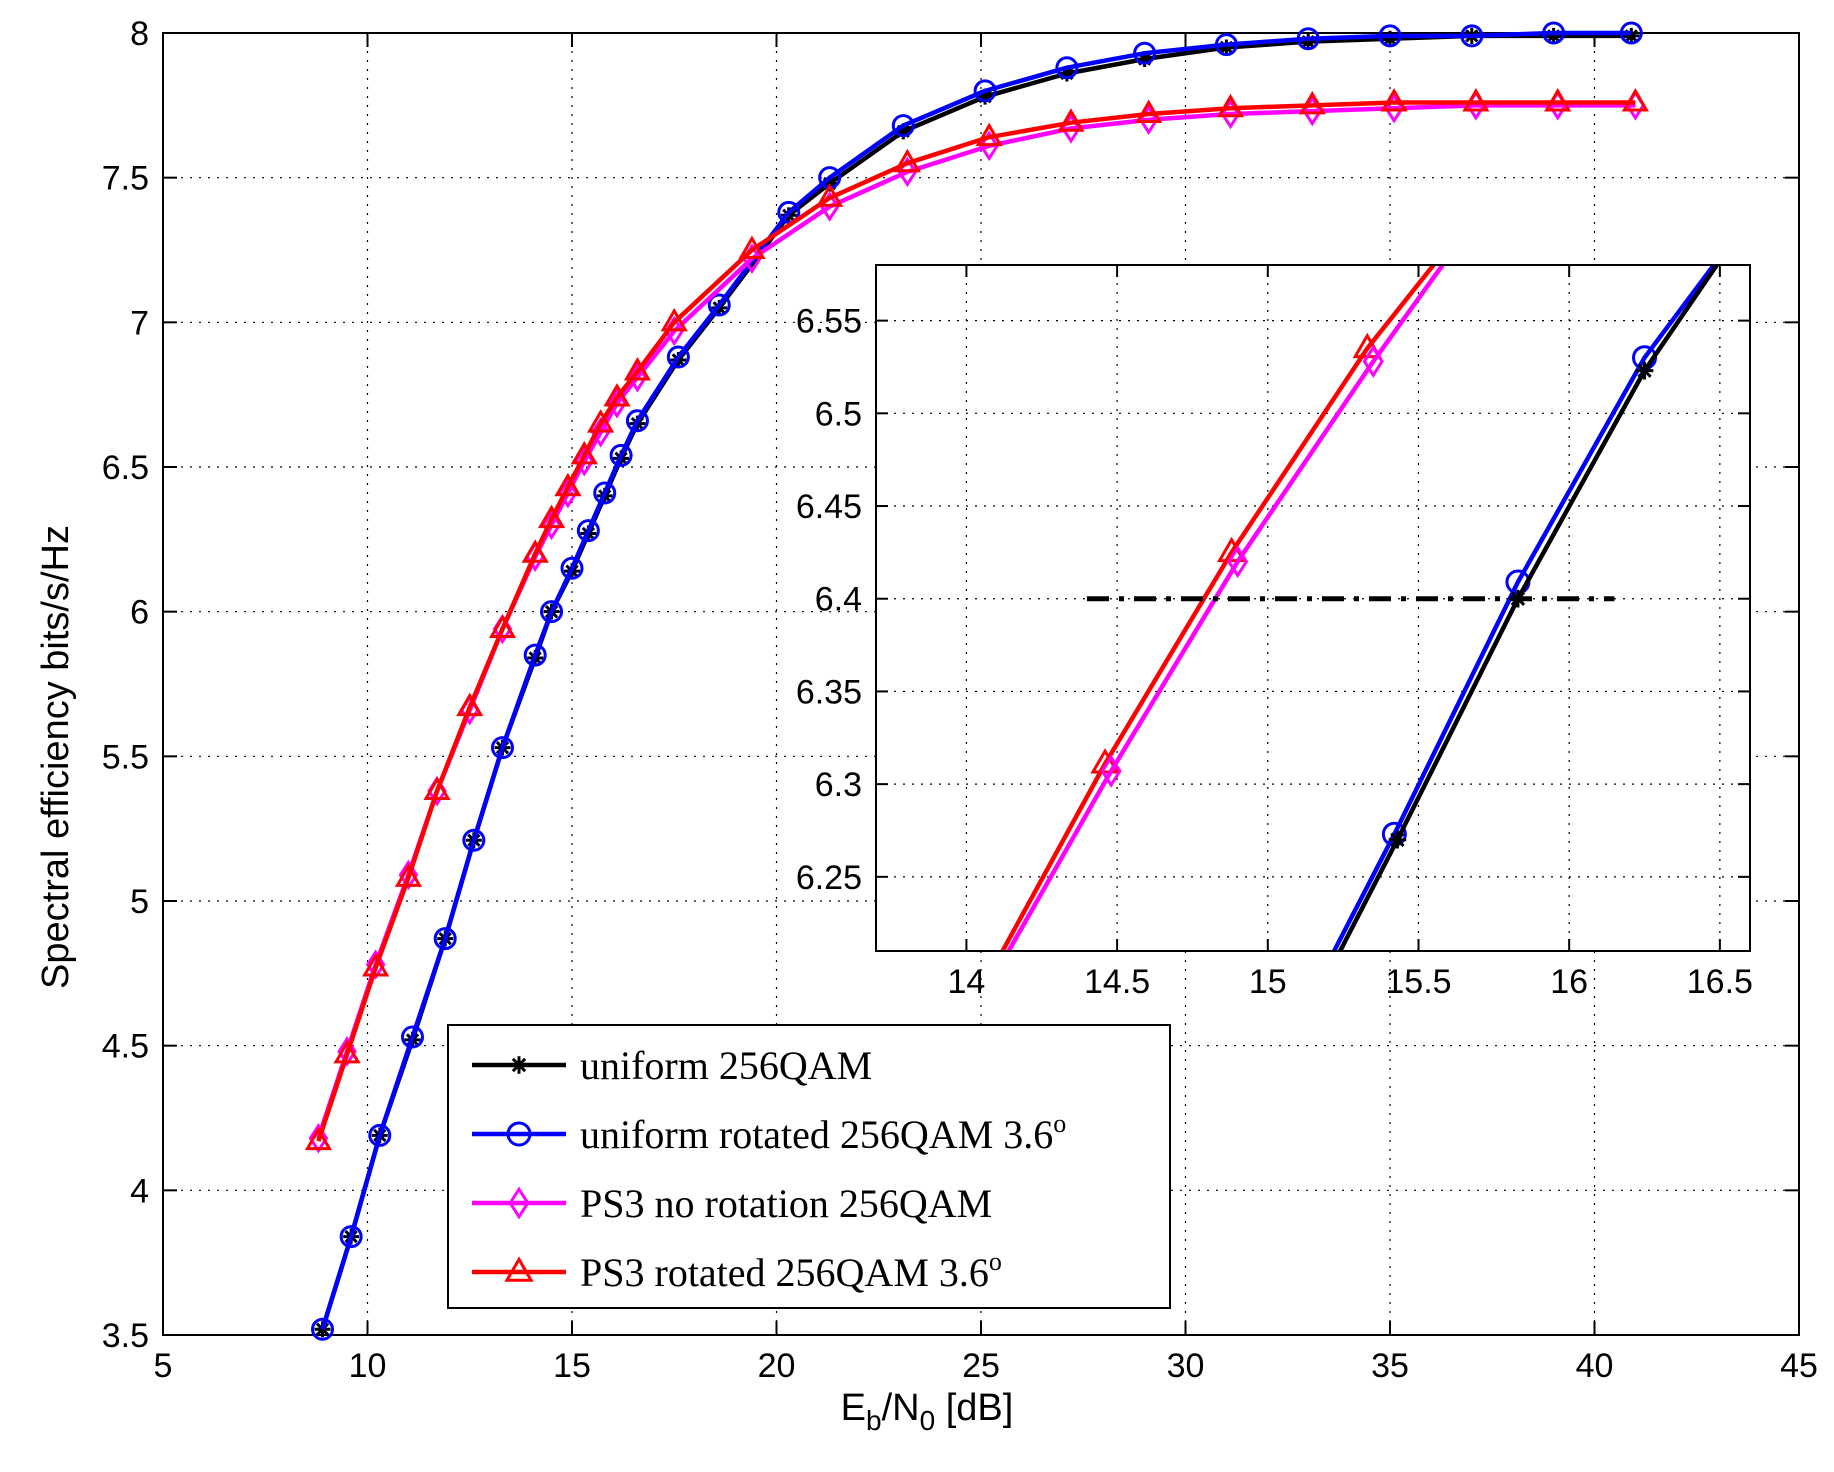 Image resolution: width=1834 pixels, height=1472 pixels. Describe the element at coordinates (816, 1134) in the screenshot. I see `legend-label-text: uniform rotated 256QAM 3.6` at that location.